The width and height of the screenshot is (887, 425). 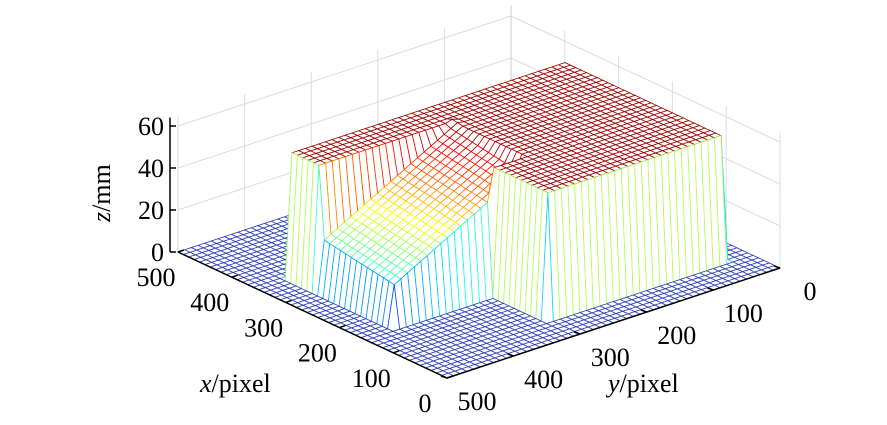 What do you see at coordinates (156, 277) in the screenshot?
I see `x-tick-label: 500` at bounding box center [156, 277].